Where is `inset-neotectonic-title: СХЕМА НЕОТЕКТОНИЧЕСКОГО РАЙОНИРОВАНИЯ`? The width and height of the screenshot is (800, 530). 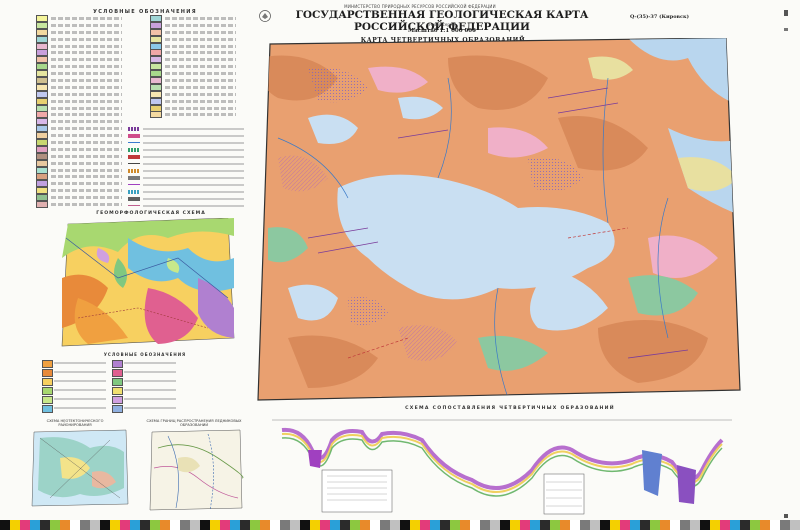
inset-neotectonic-title: СХЕМА НЕОТЕКТОНИЧЕСКОГО РАЙОНИРОВАНИЯ is located at coordinates (75, 423).